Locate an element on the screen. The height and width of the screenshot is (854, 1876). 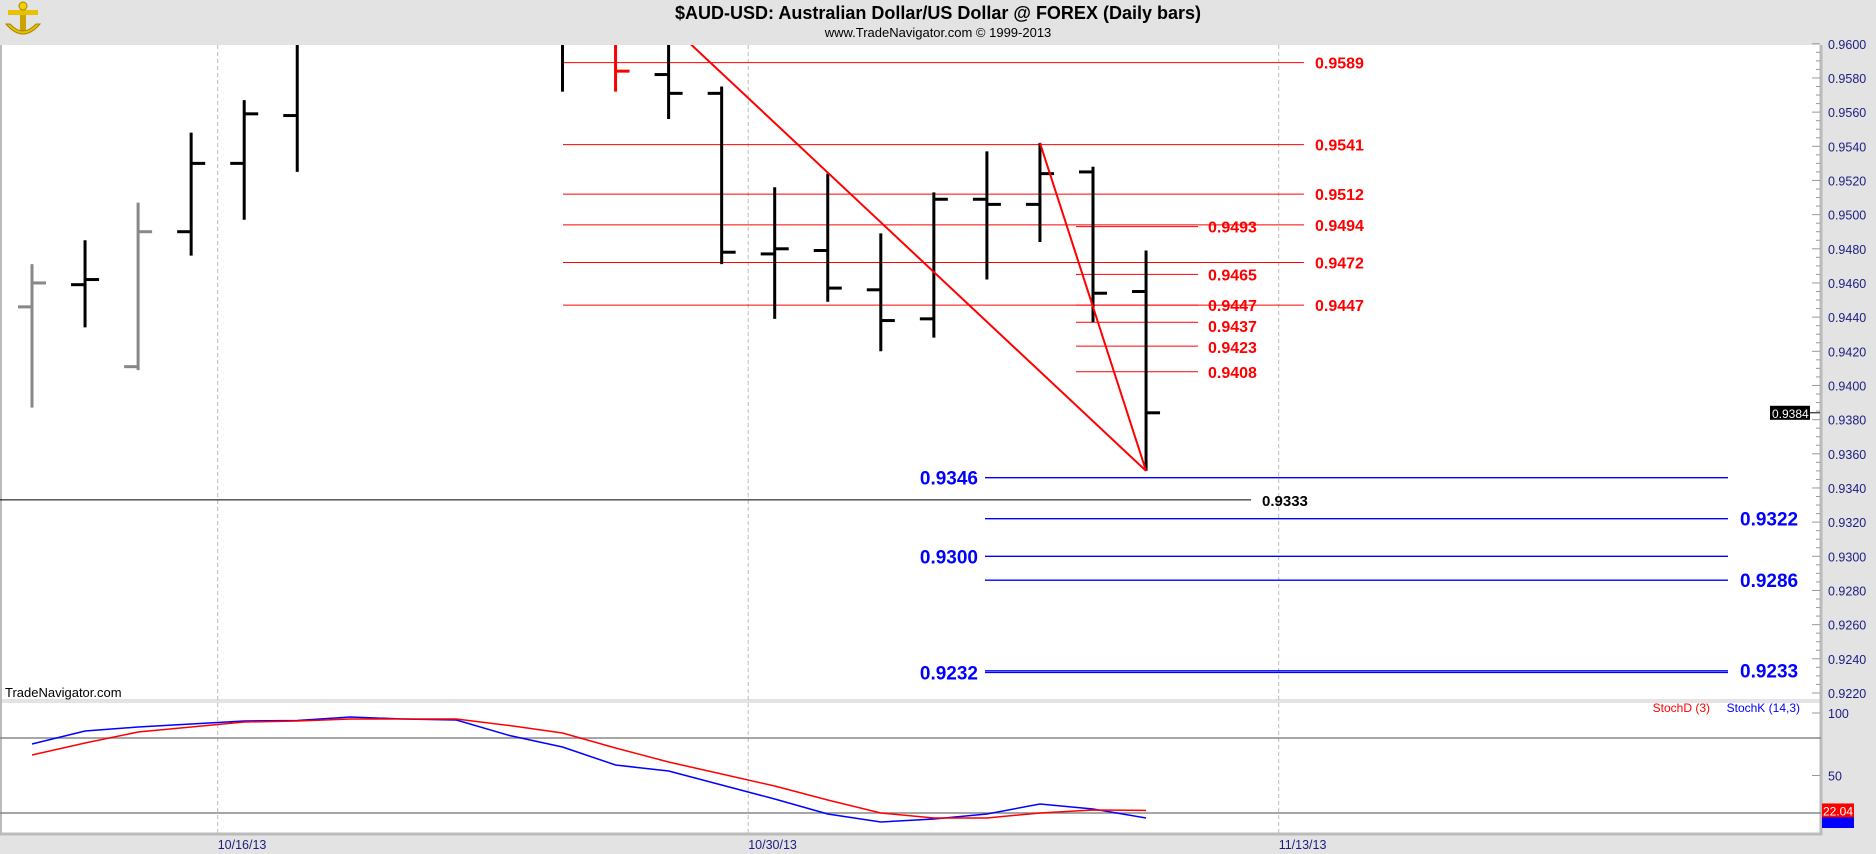
price-tick-label: 0.9400 is located at coordinates (1847, 386).